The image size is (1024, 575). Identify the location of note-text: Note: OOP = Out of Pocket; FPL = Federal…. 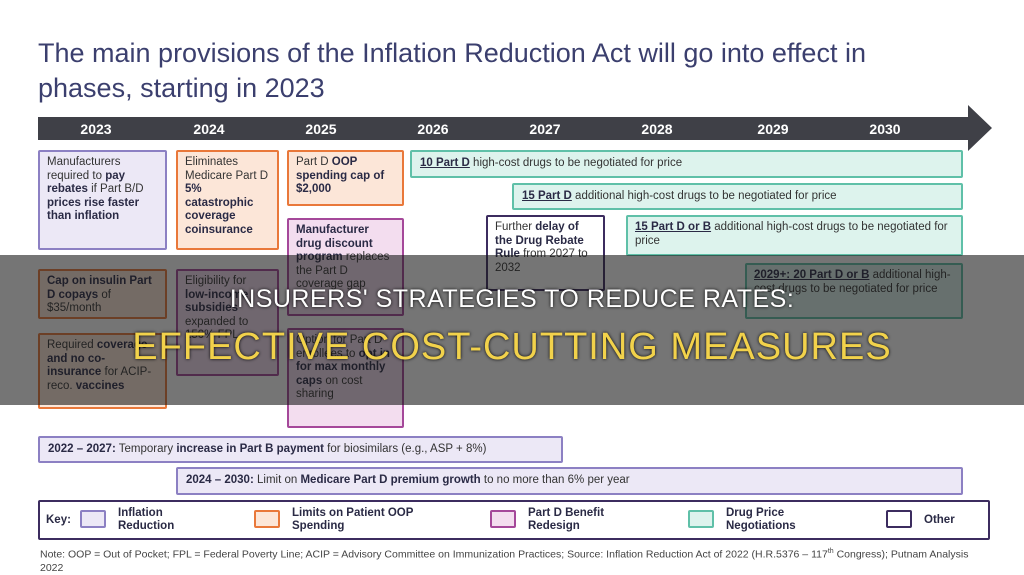
(434, 554).